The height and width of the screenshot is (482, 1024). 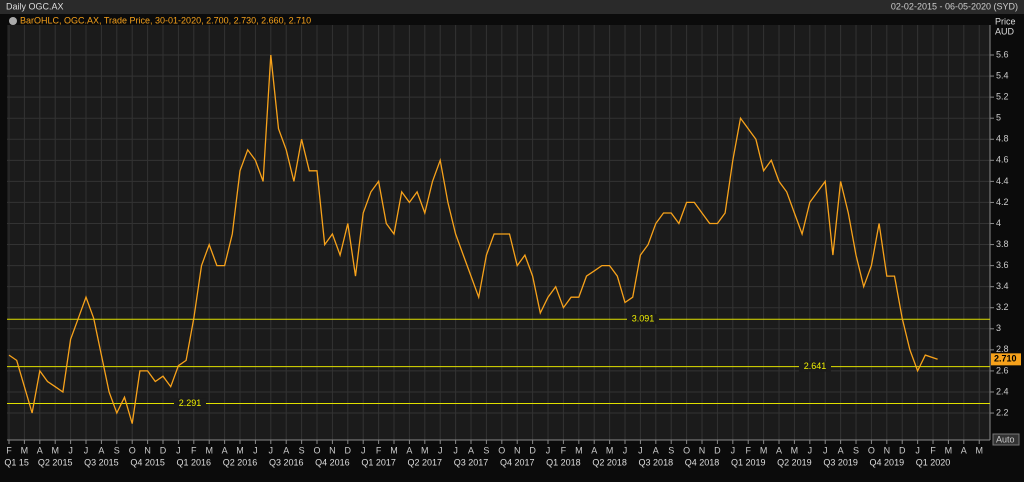 What do you see at coordinates (147, 462) in the screenshot?
I see `quarter-label: Q4 2015` at bounding box center [147, 462].